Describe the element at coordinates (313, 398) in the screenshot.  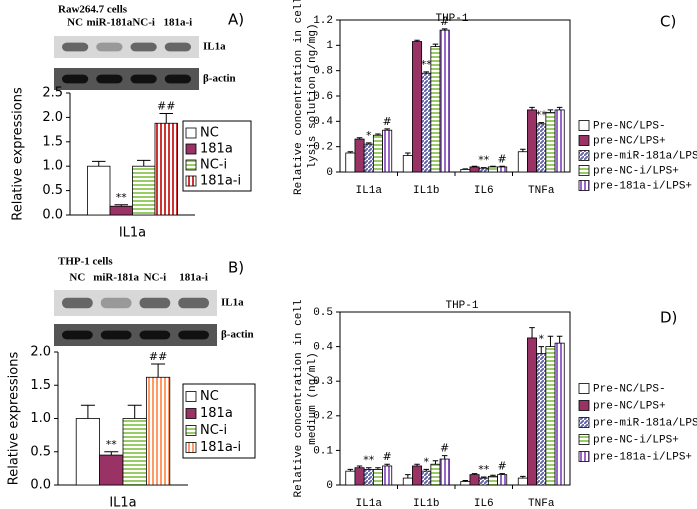
I see `y-axis-label: medium (ng/ml)` at that location.